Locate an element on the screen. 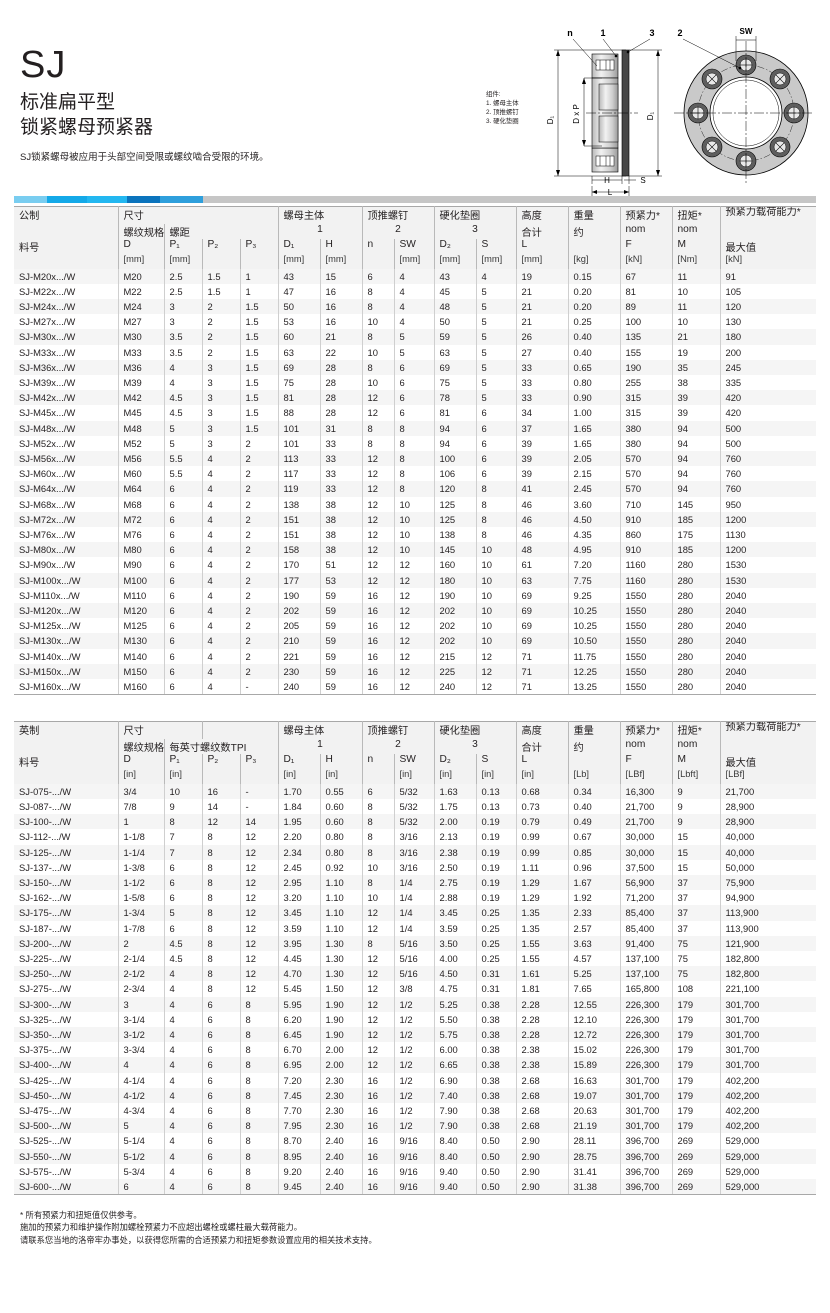 This screenshot has width=830, height=1313. cell-value: 2.30 is located at coordinates (340, 1126).